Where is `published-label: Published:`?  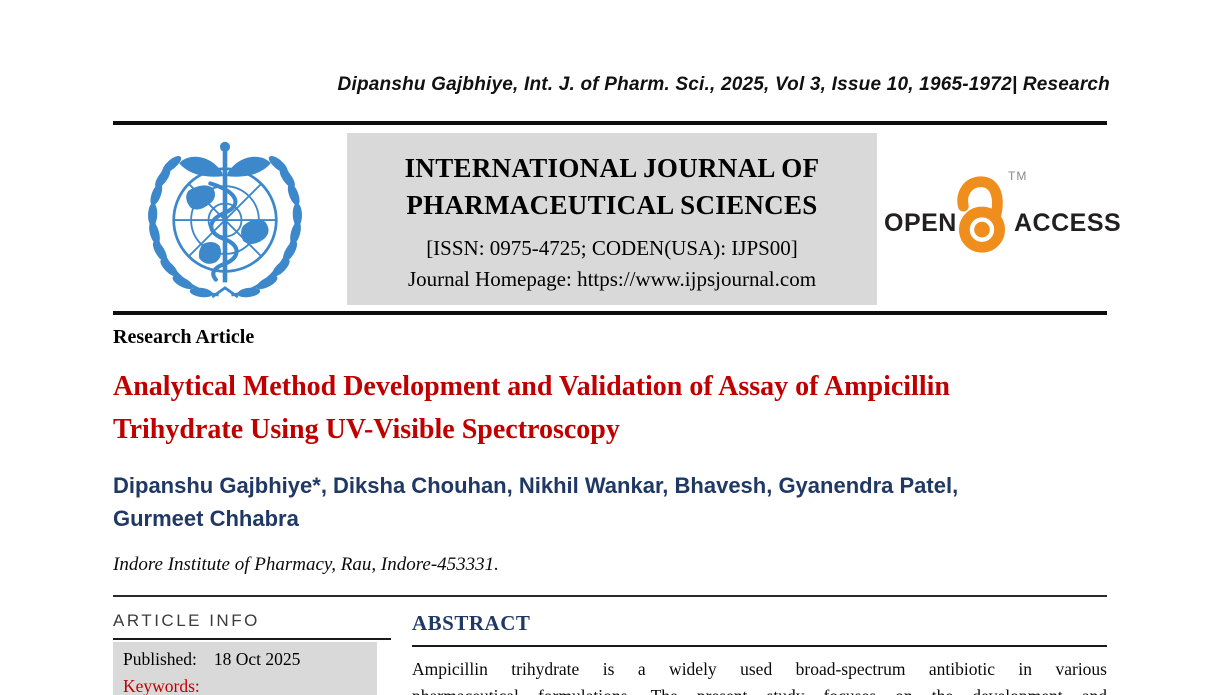
published-label: Published: is located at coordinates (160, 659).